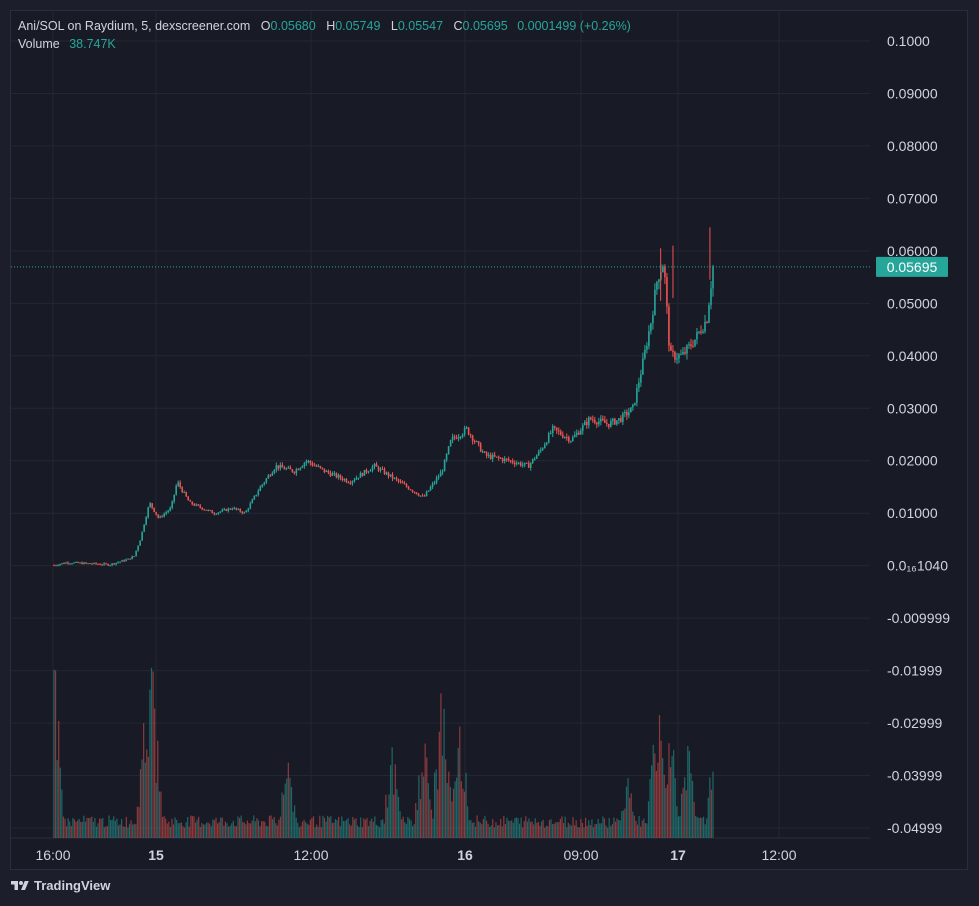 Image resolution: width=979 pixels, height=906 pixels. I want to click on tradingview-attribution: TradingView, so click(60, 885).